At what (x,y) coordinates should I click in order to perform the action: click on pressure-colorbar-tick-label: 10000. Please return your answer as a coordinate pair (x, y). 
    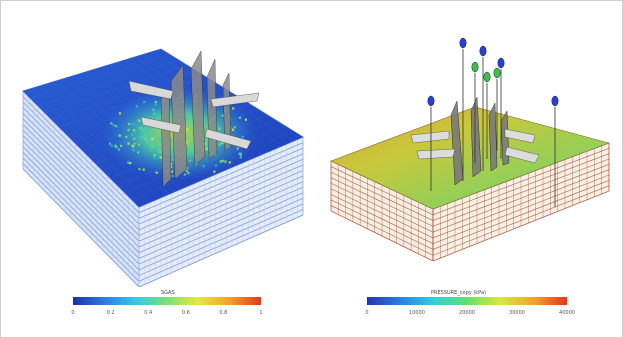
    Looking at the image, I should click on (417, 313).